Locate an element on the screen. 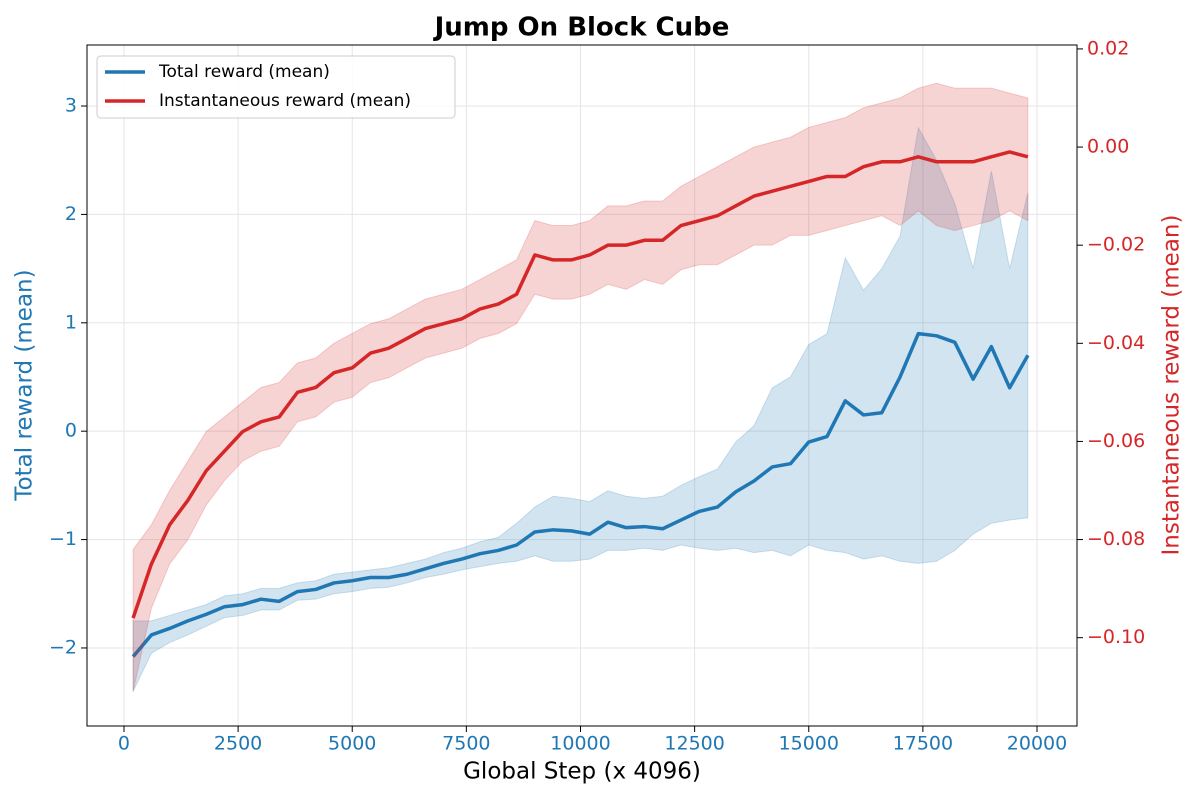 The image size is (1200, 800). x-tick-label: 0 is located at coordinates (124, 744).